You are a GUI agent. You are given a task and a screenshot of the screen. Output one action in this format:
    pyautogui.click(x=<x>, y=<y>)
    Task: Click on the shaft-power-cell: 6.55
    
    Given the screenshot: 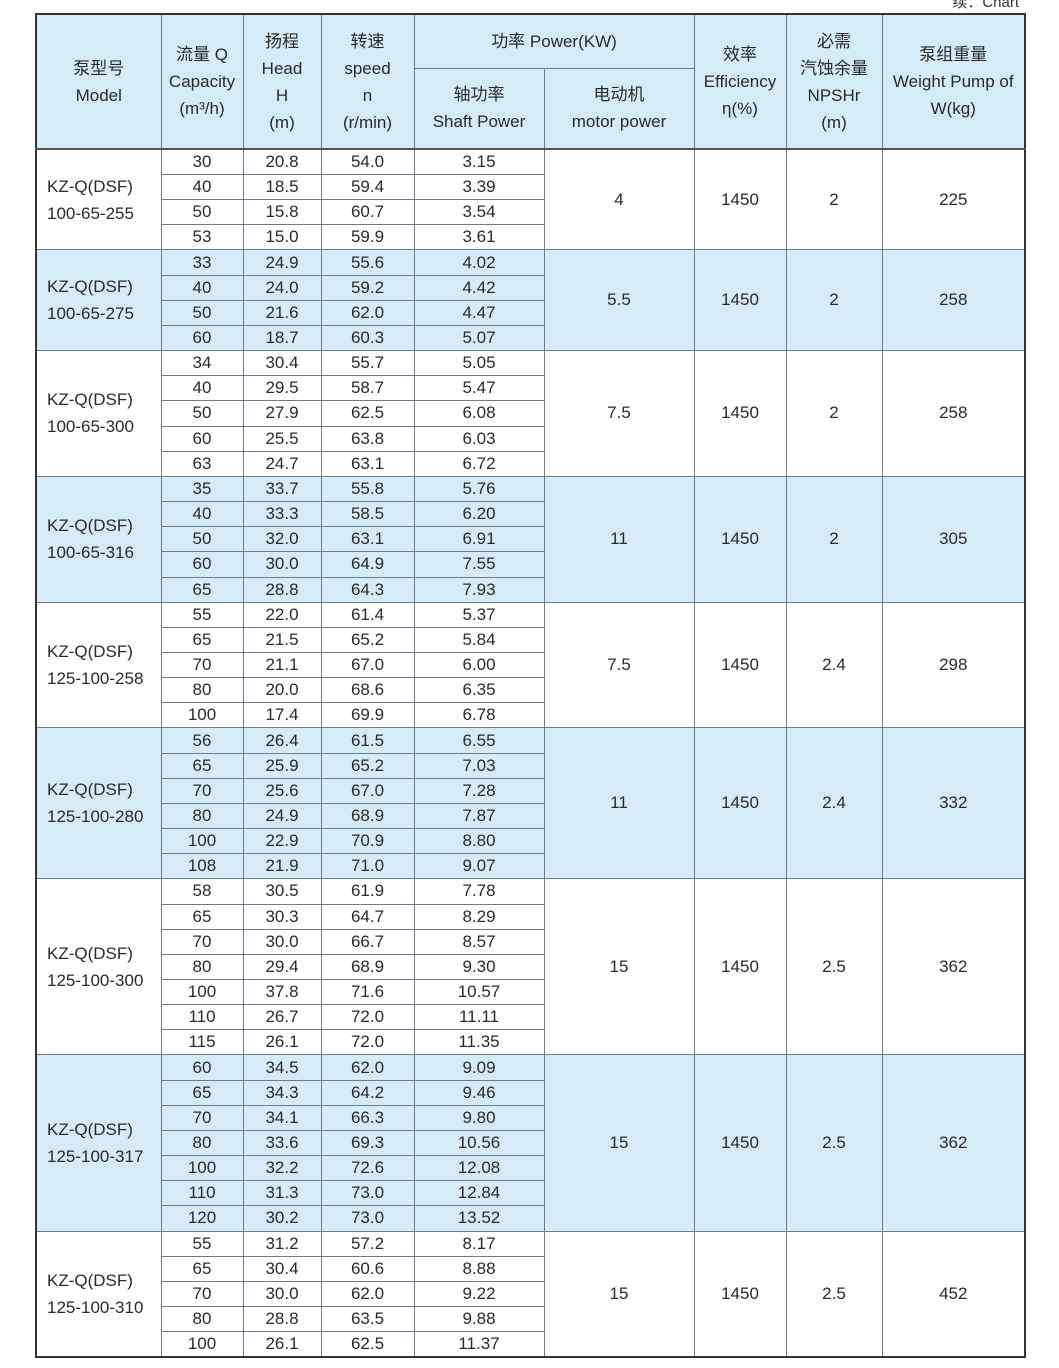 What is the action you would take?
    pyautogui.click(x=479, y=740)
    